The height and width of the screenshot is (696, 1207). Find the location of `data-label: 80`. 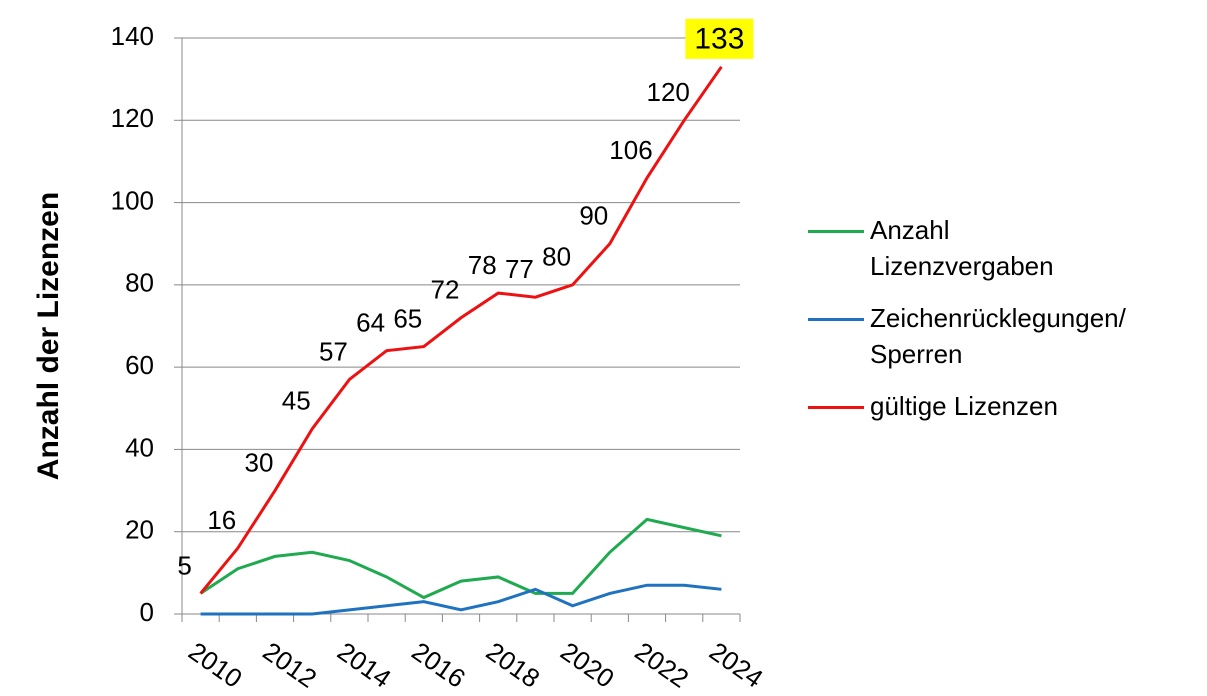

data-label: 80 is located at coordinates (556, 257).